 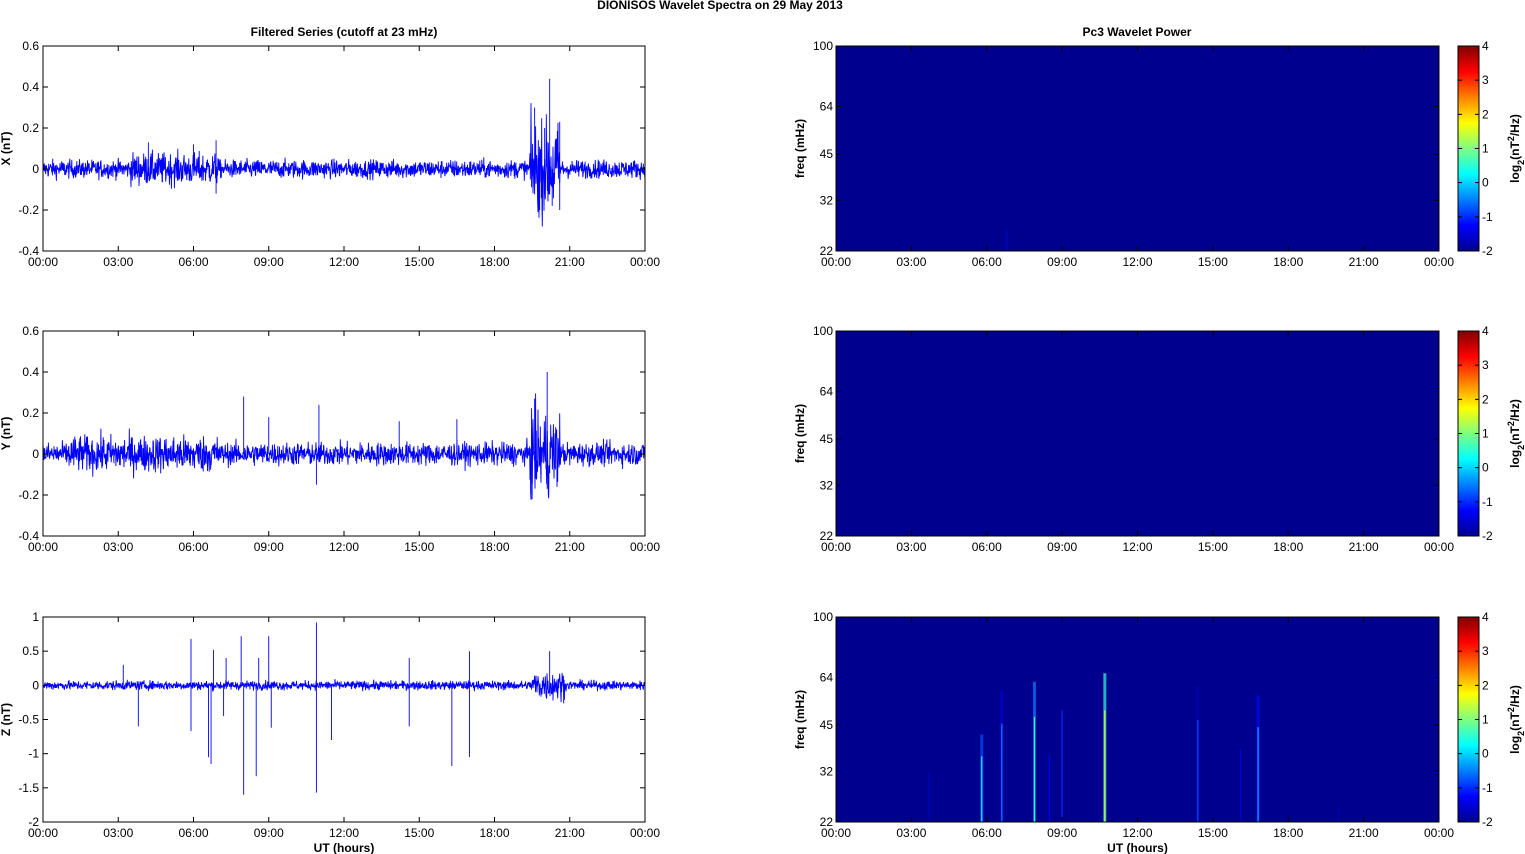 I want to click on y-tick-label: -0.5, so click(x=28, y=720).